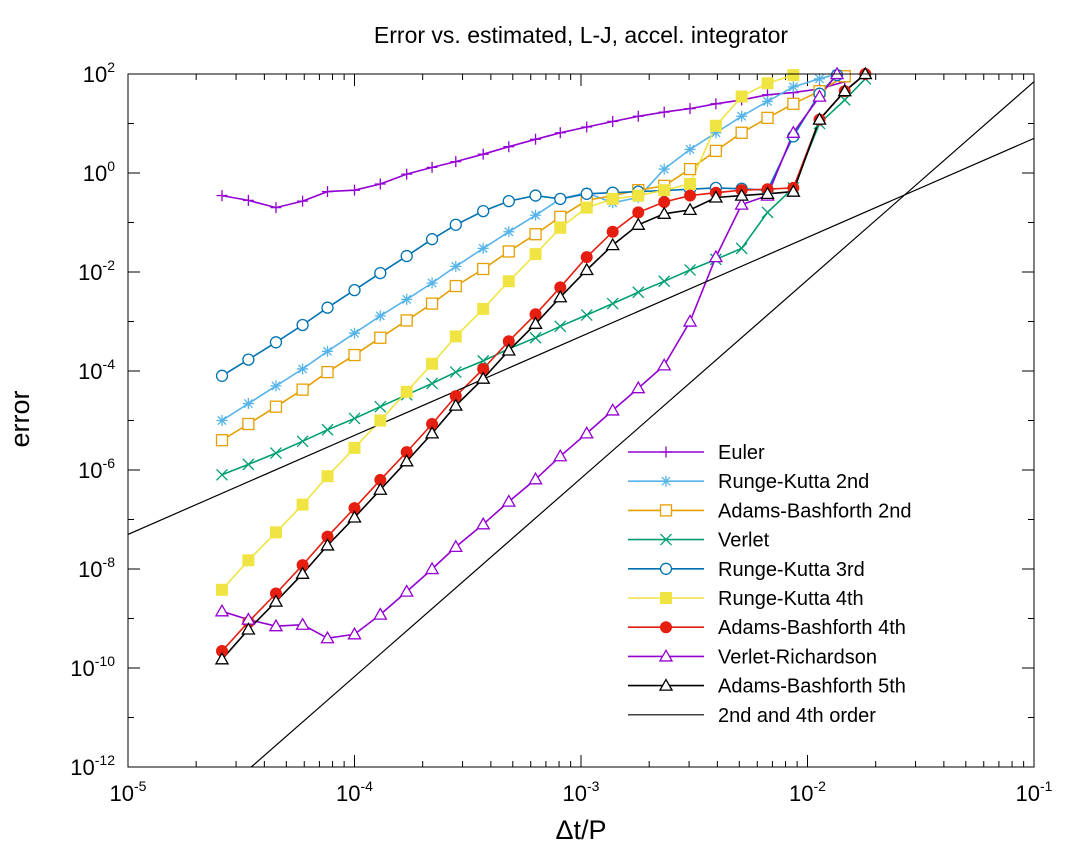 This screenshot has width=1077, height=847. Describe the element at coordinates (791, 570) in the screenshot. I see `legend-label: Runge-Kutta 3rd` at that location.